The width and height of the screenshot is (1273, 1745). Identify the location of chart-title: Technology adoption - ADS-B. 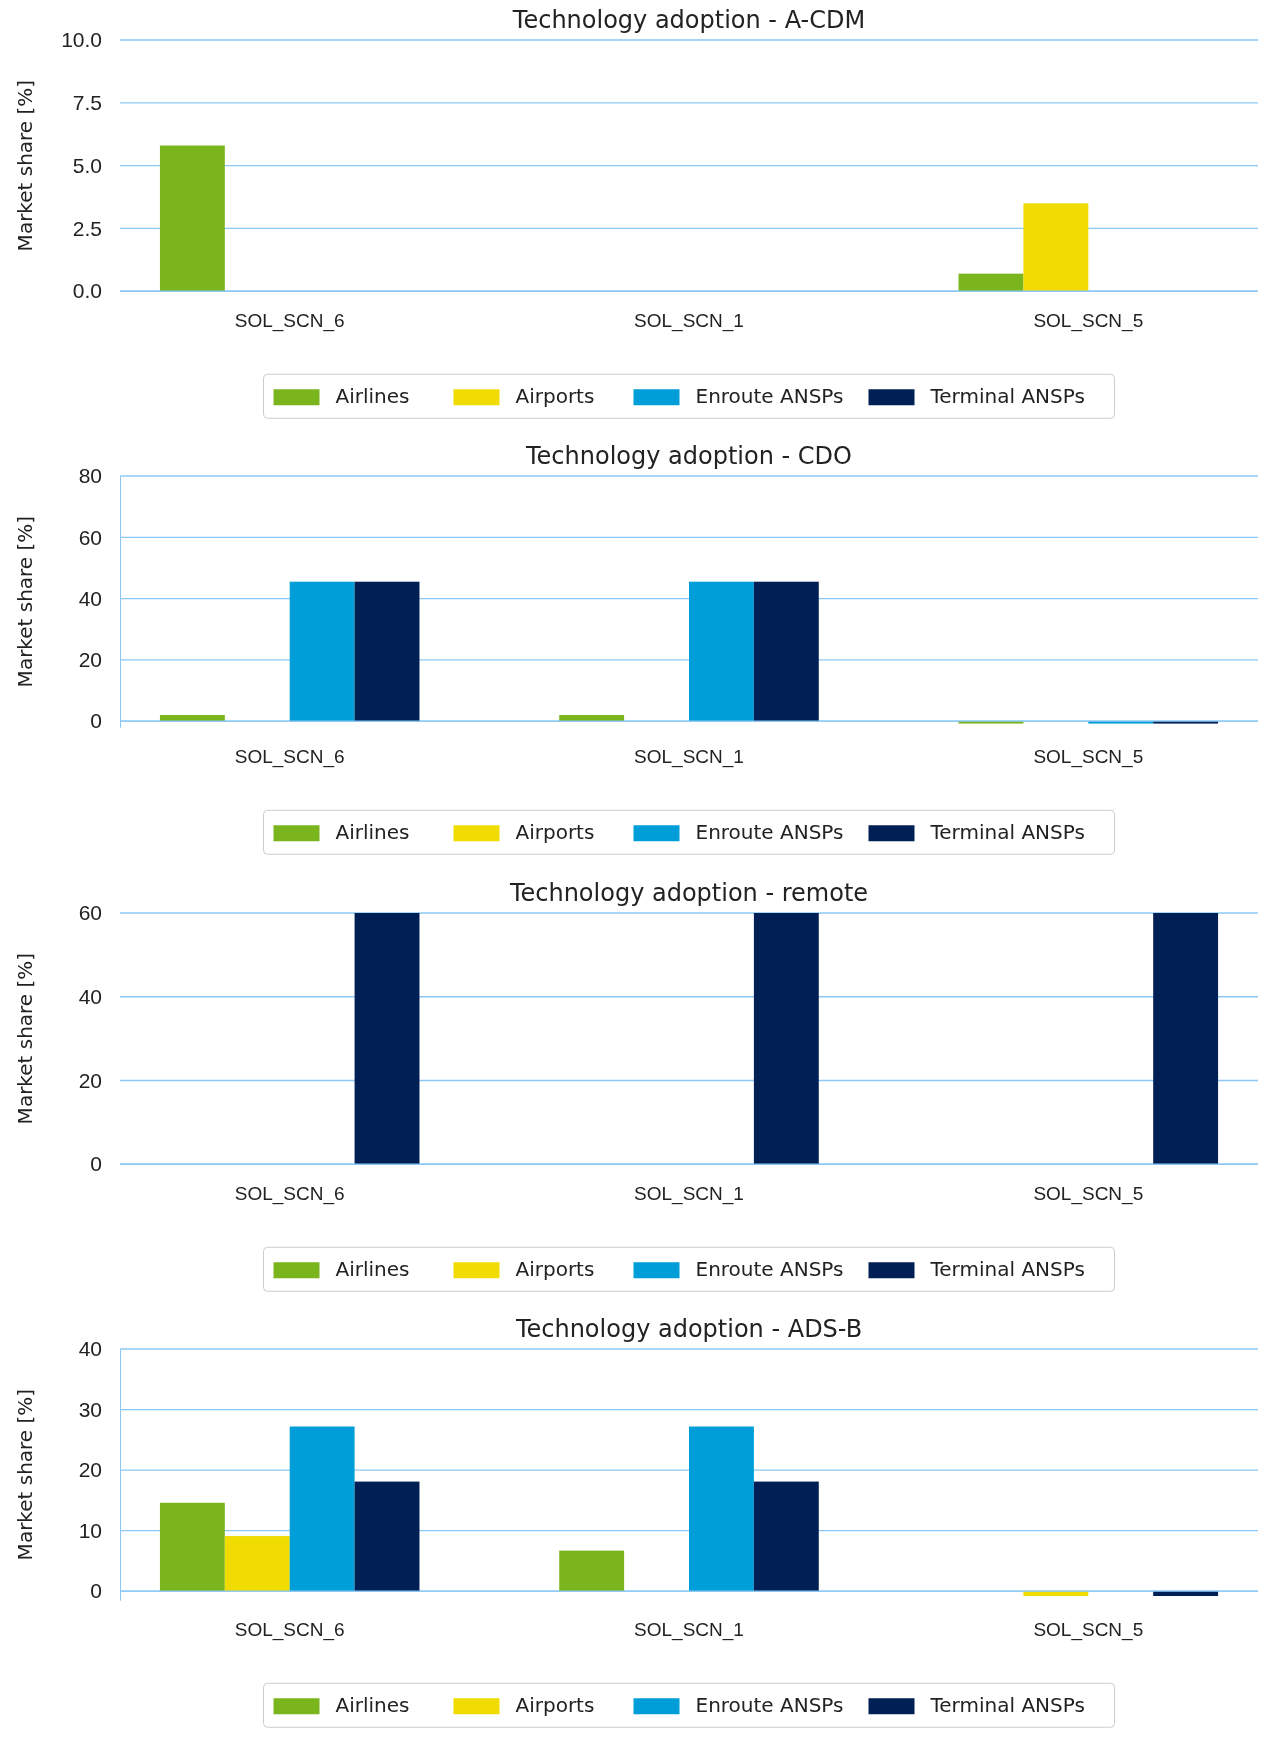
(688, 1328).